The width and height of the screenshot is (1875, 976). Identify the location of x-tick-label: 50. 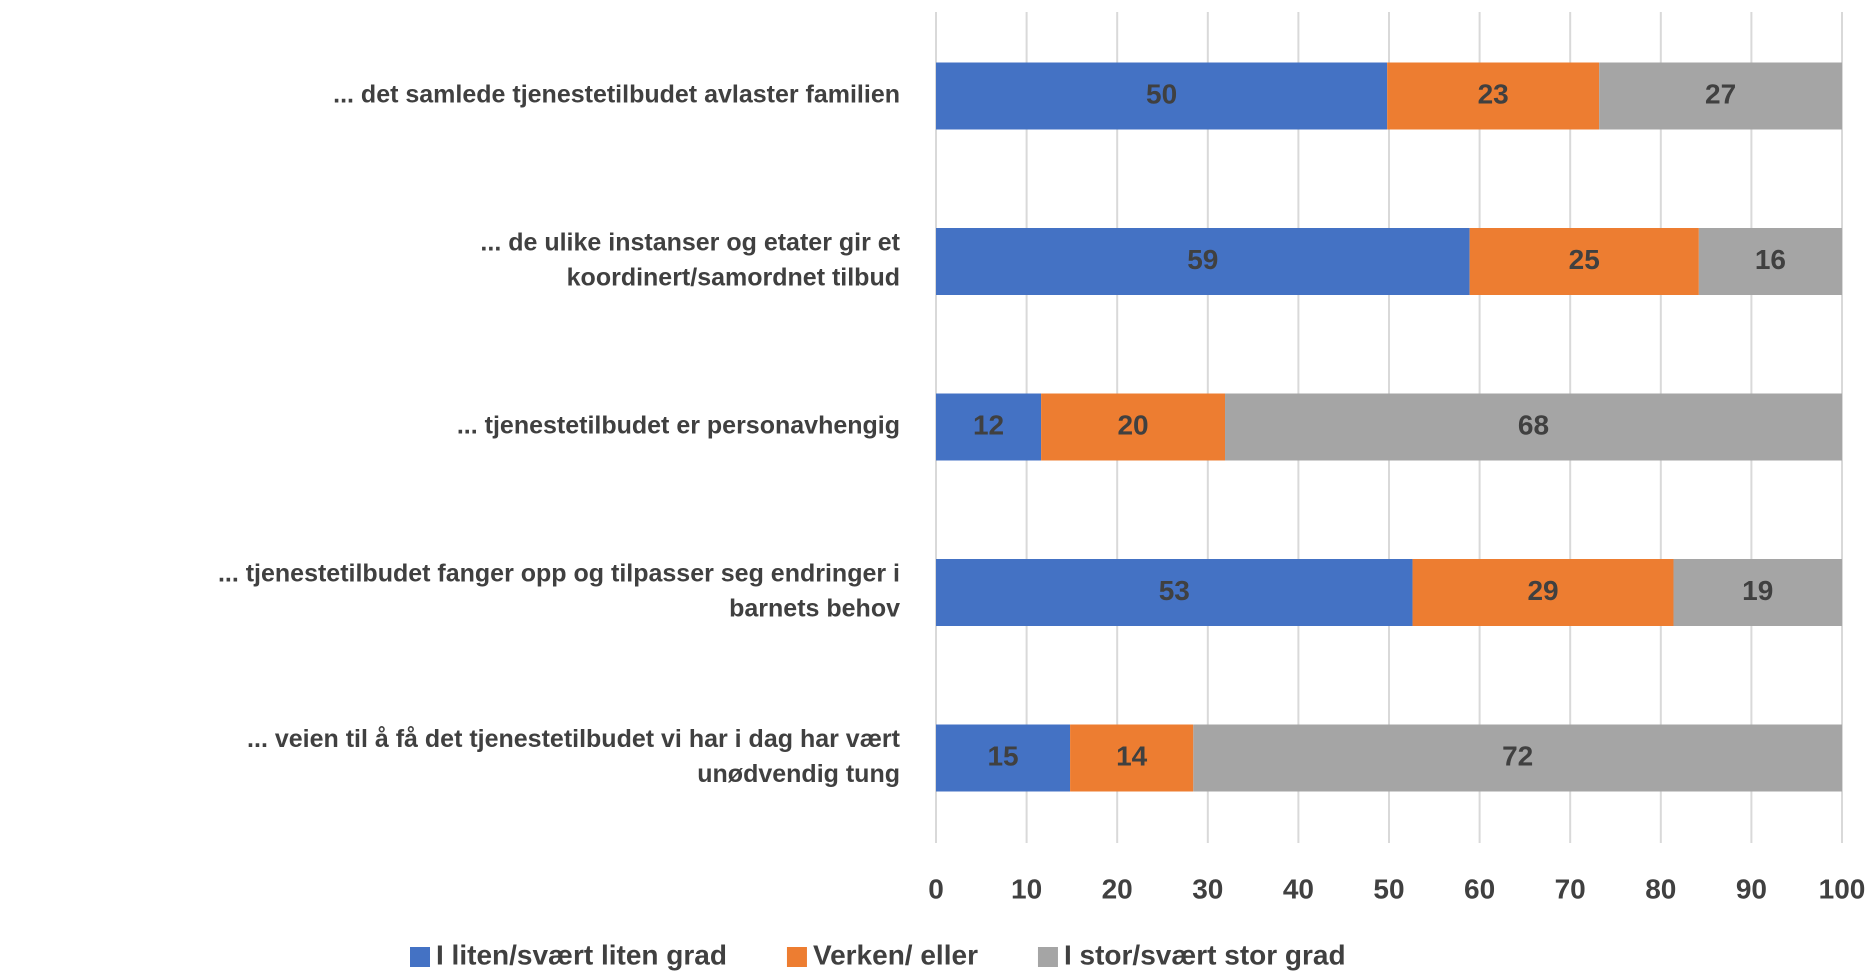
(1388, 888).